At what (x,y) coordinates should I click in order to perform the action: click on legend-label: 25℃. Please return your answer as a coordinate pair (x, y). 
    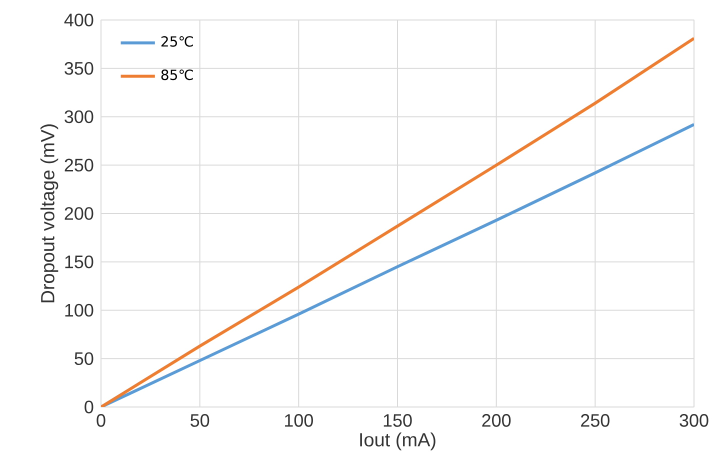
    Looking at the image, I should click on (177, 41).